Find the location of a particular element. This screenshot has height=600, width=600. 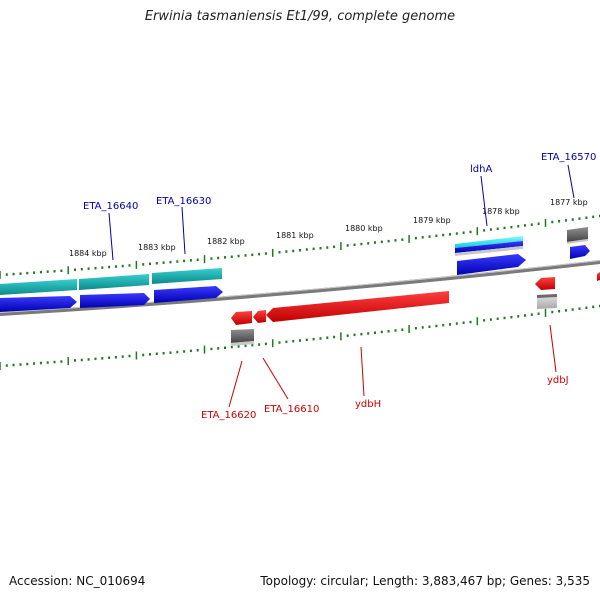

scale-label-1881: 1881 kbp is located at coordinates (295, 235).